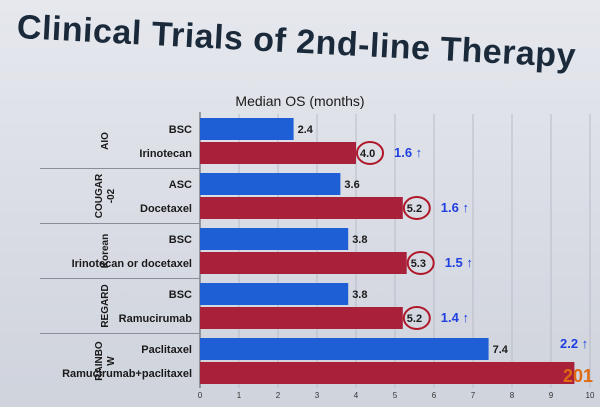 The height and width of the screenshot is (407, 600). I want to click on group-label: -02, so click(111, 195).